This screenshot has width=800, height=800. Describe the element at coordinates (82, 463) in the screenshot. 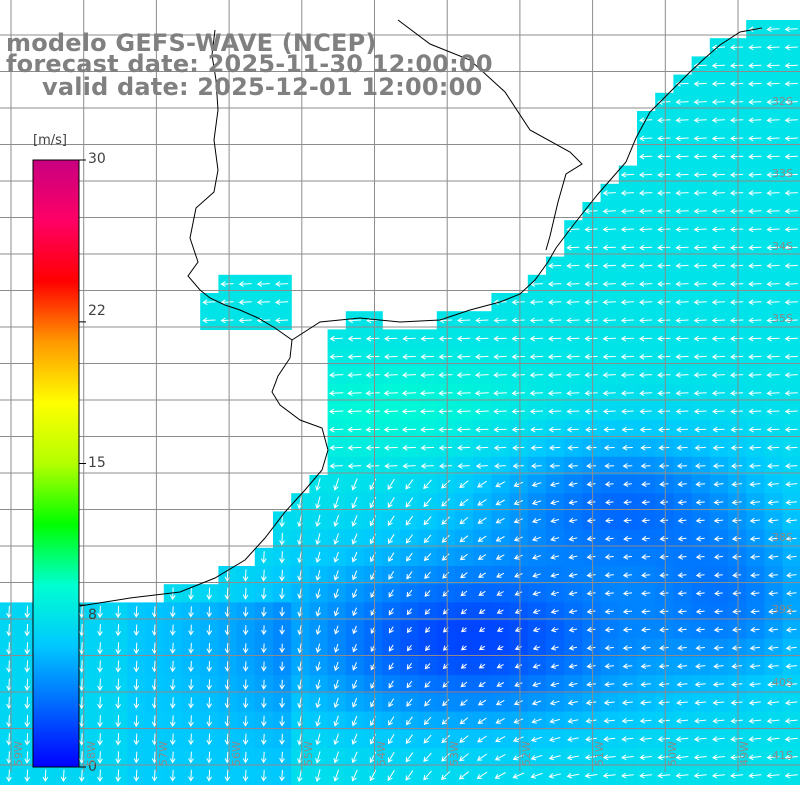

I see `colorbar-ticks` at that location.